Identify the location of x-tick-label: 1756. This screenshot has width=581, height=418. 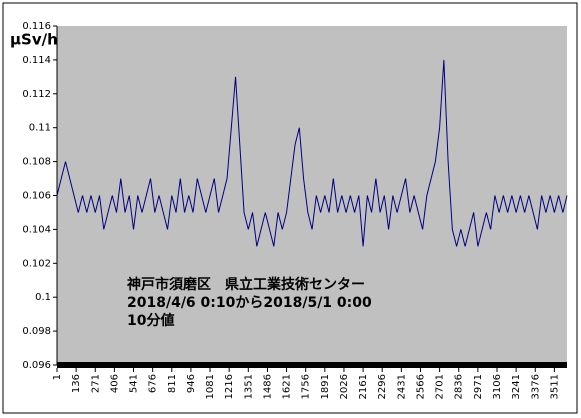
(306, 386).